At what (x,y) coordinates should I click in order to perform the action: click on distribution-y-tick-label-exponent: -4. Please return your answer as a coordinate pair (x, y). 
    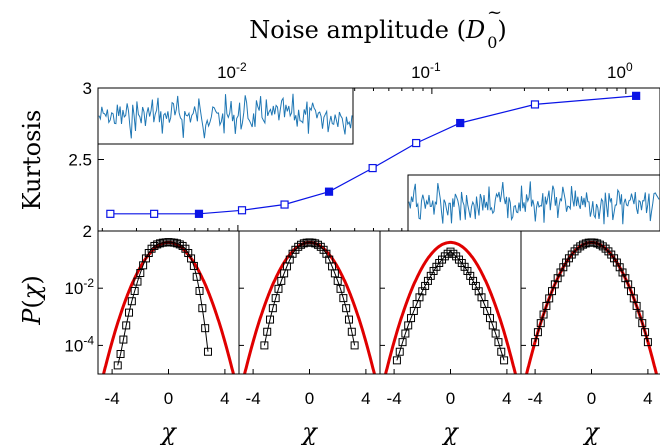
    Looking at the image, I should click on (88, 340).